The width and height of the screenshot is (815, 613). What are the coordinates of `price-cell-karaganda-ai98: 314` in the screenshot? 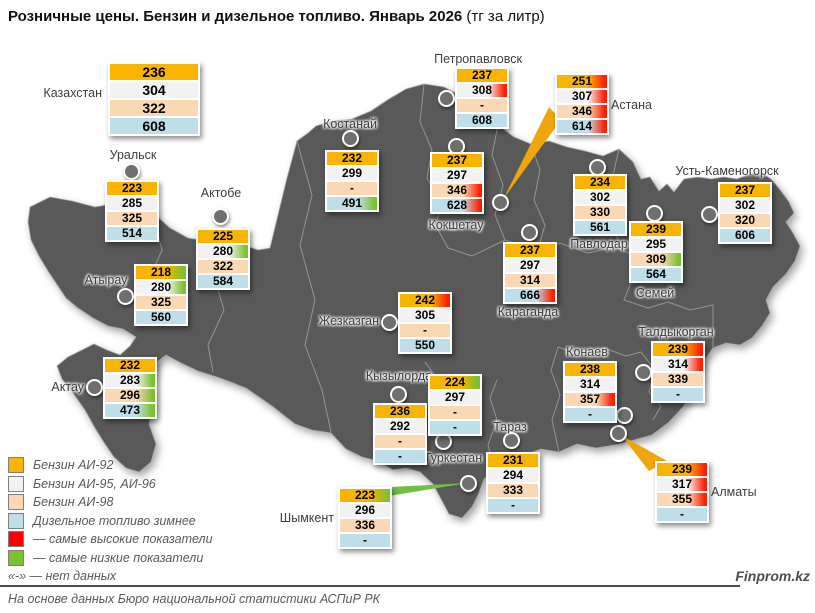 It's located at (530, 281).